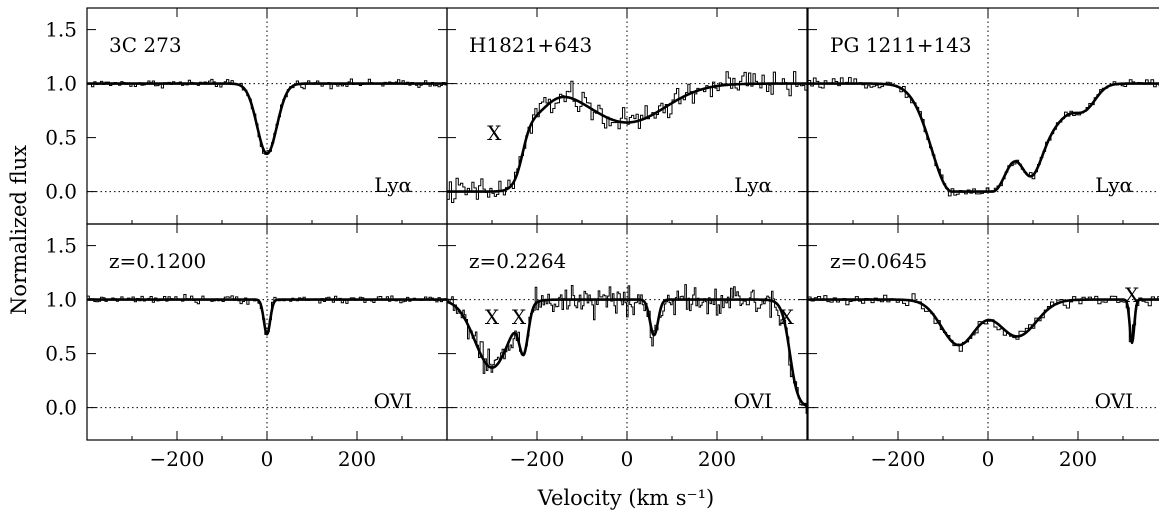 The height and width of the screenshot is (514, 1159). I want to click on x-axis-label: Velocity (km s⁻¹), so click(625, 498).